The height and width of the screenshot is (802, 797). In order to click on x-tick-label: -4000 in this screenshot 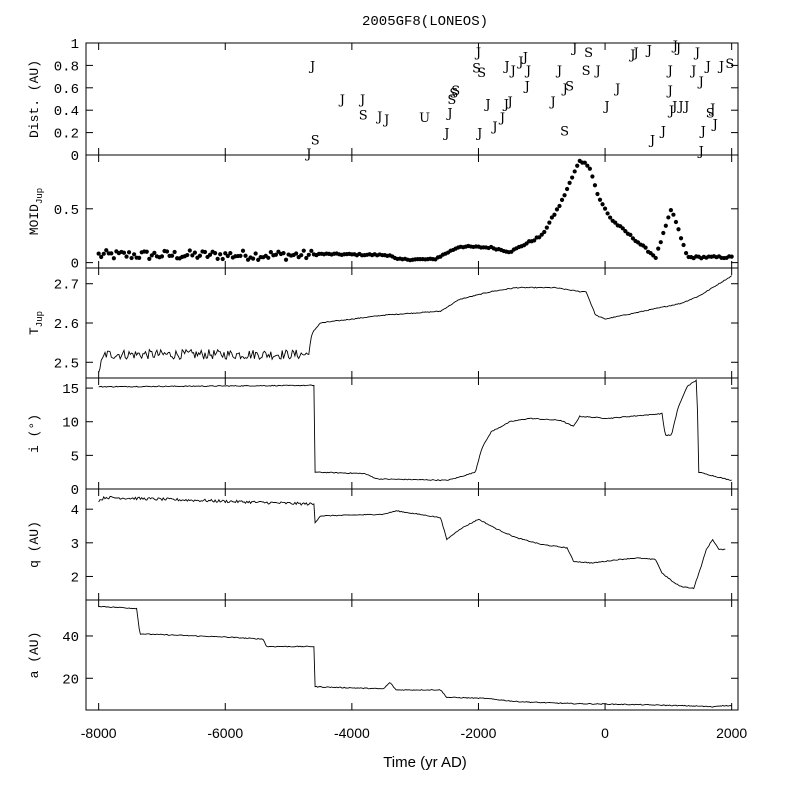, I will do `click(352, 733)`.